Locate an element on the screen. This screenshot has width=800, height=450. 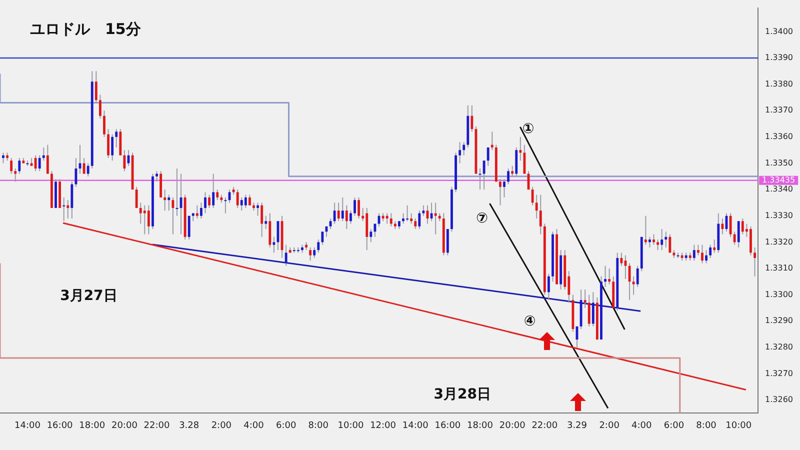
annotation: 3月28日 is located at coordinates (462, 394).